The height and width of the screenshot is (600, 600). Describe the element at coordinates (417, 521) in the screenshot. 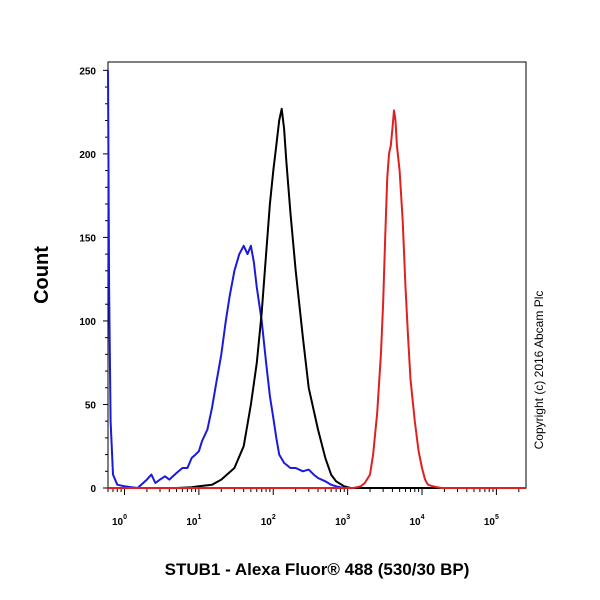

I see `x-tick-label: 10⁴` at that location.